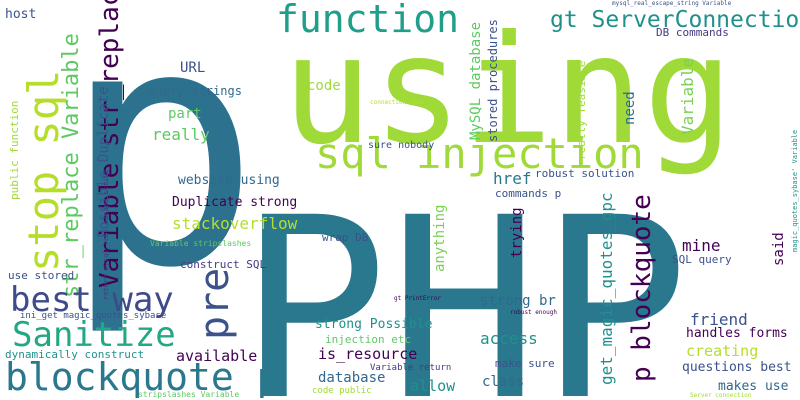 The width and height of the screenshot is (800, 400). I want to click on word: strong br, so click(518, 301).